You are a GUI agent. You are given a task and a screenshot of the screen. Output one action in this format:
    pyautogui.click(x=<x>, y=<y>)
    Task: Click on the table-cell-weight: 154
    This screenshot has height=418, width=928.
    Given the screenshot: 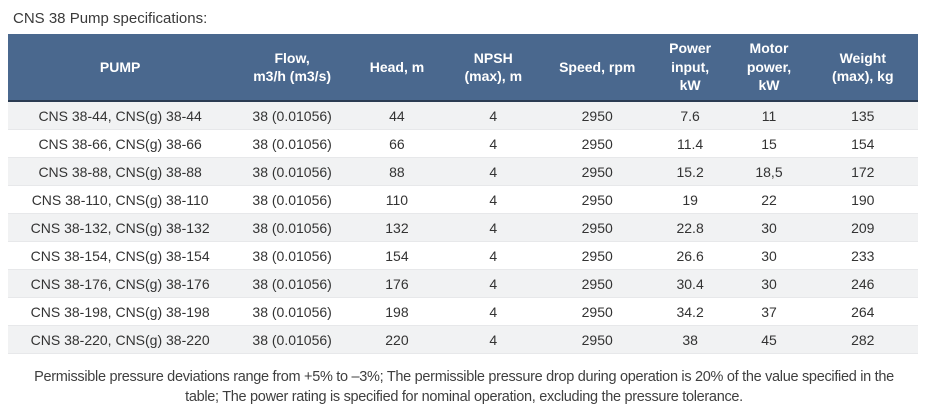 What is the action you would take?
    pyautogui.click(x=862, y=143)
    